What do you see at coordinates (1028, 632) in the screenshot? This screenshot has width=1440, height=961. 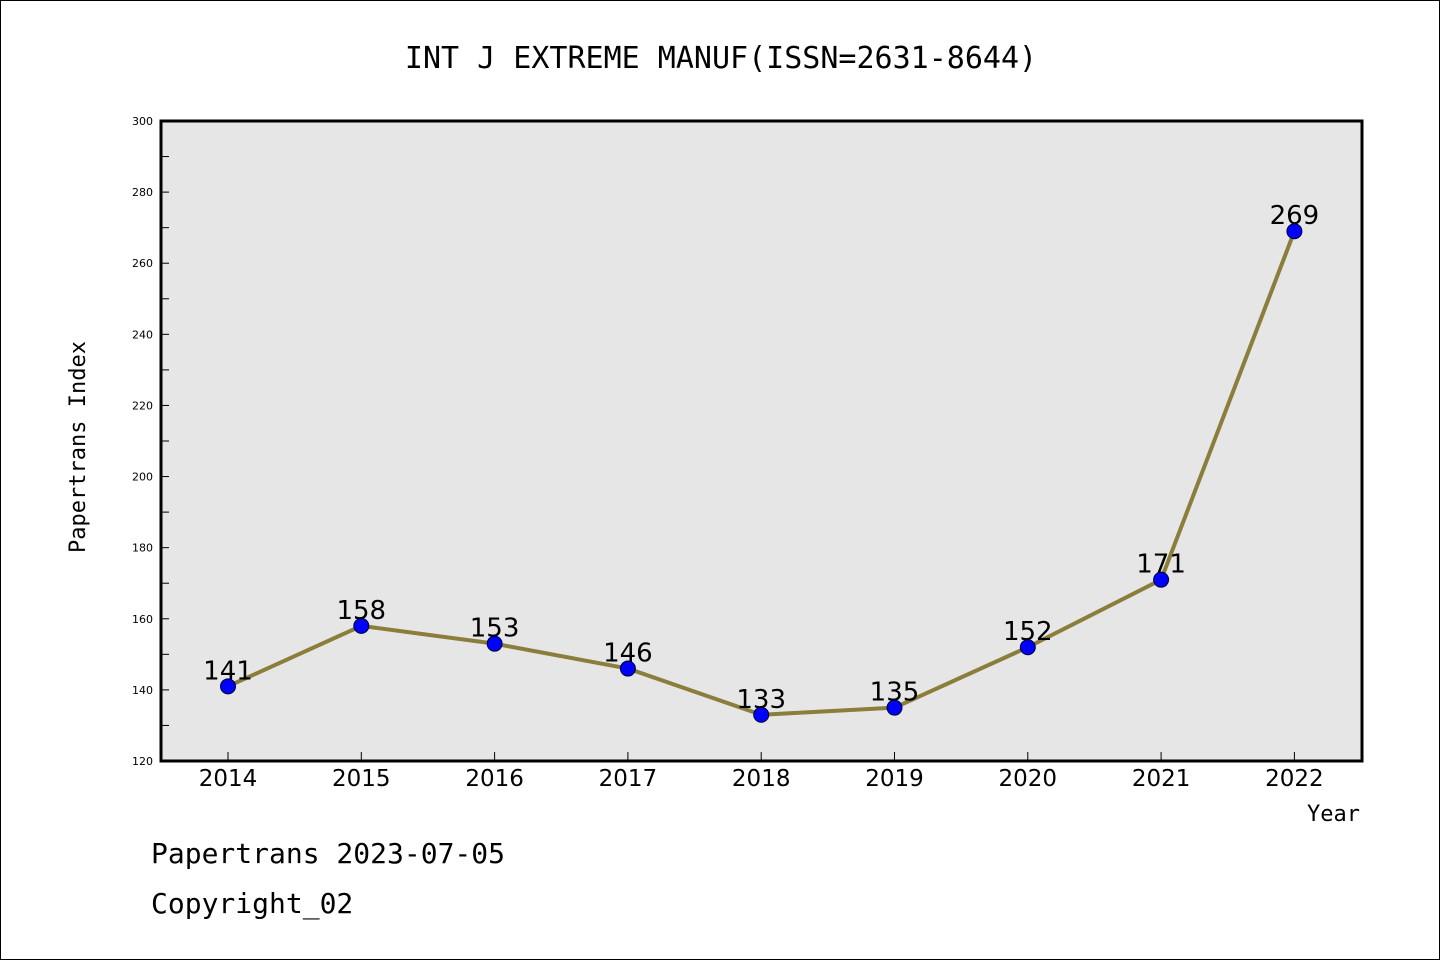 I see `data-label: 152` at bounding box center [1028, 632].